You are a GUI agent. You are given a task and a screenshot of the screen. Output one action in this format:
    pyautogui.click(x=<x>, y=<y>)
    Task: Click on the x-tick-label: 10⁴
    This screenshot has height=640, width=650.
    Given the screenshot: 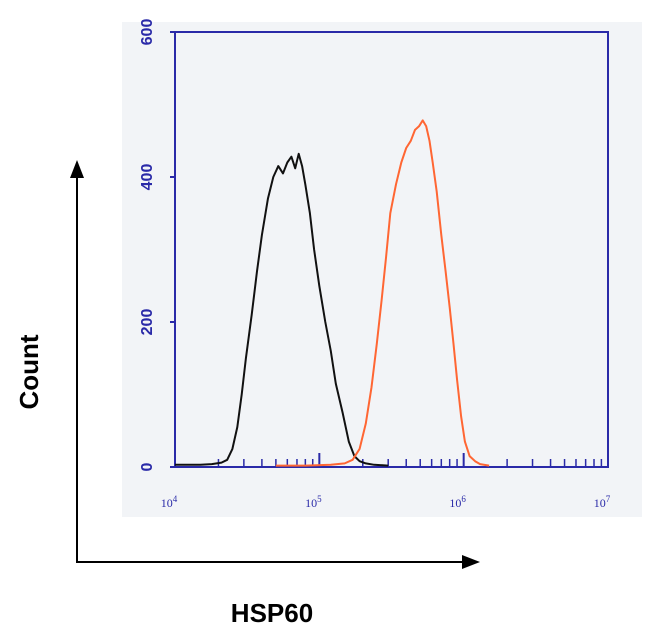 What is the action you would take?
    pyautogui.click(x=169, y=502)
    